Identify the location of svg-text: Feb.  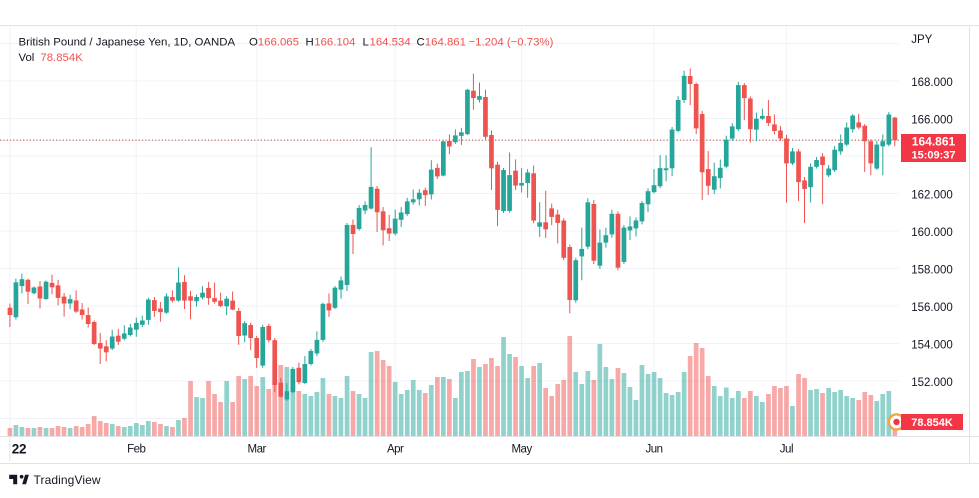
(136, 450).